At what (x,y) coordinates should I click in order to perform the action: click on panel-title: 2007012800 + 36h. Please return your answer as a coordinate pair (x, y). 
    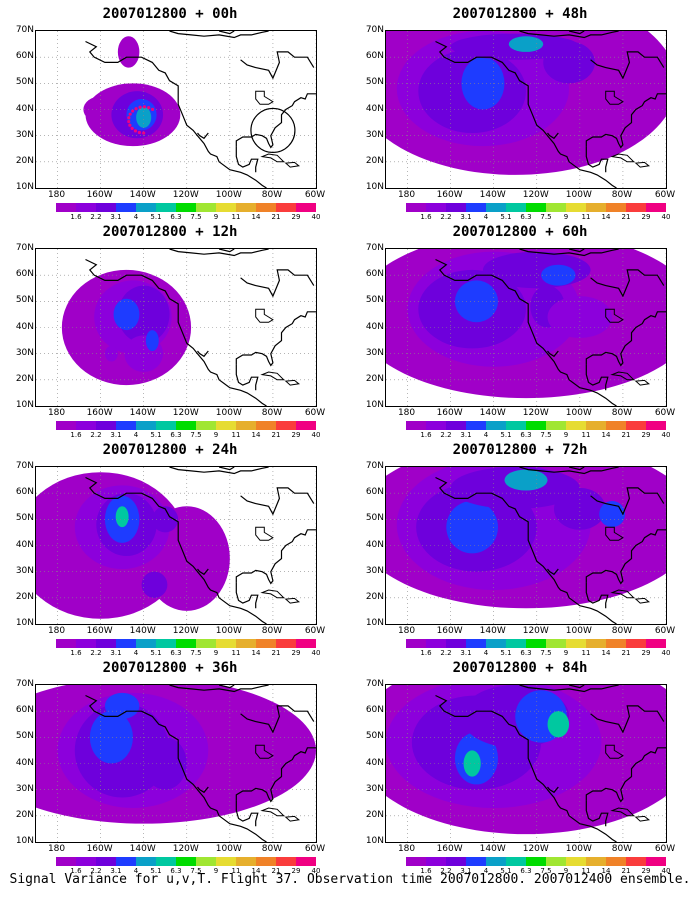
    Looking at the image, I should click on (170, 668).